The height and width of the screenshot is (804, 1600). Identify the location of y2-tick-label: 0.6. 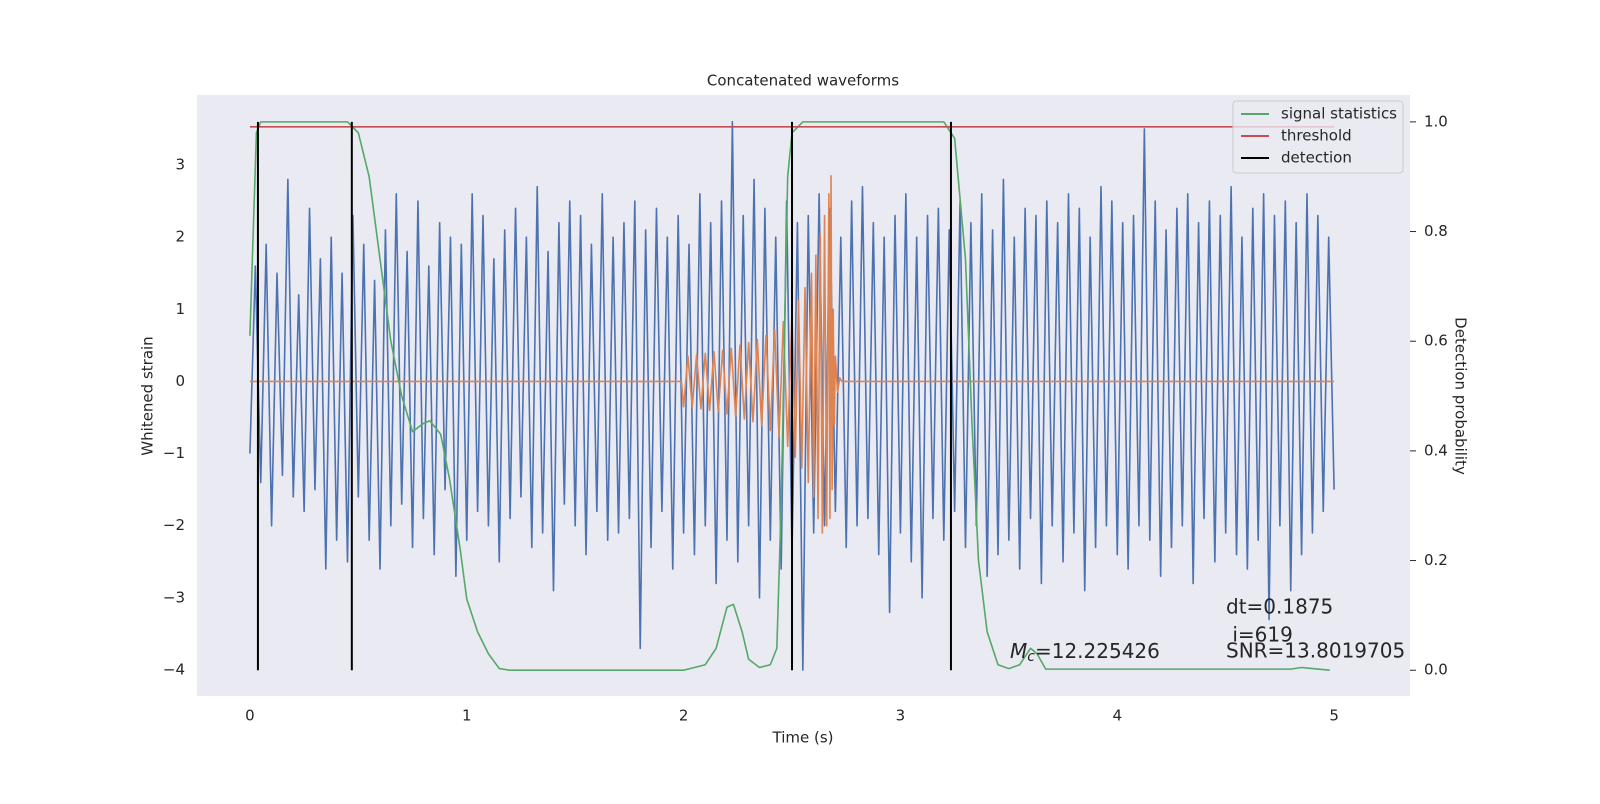
(1436, 341).